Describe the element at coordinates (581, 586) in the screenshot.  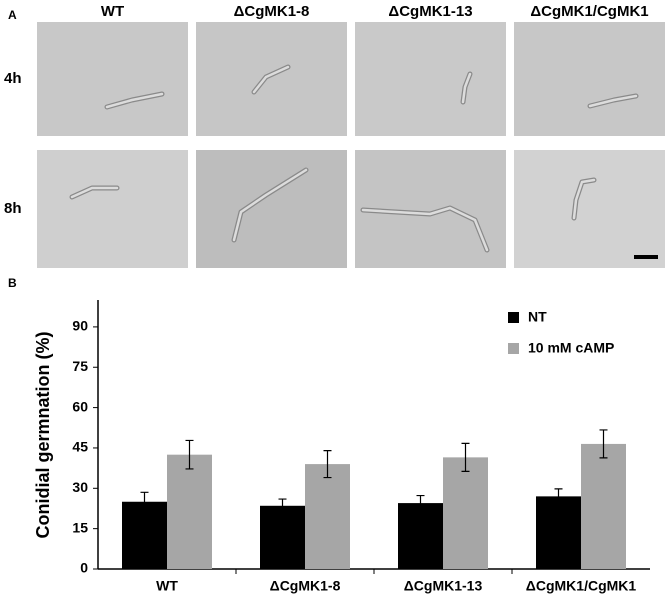
I see `x-tick-label: ΔCgMK1/CgMK1` at that location.